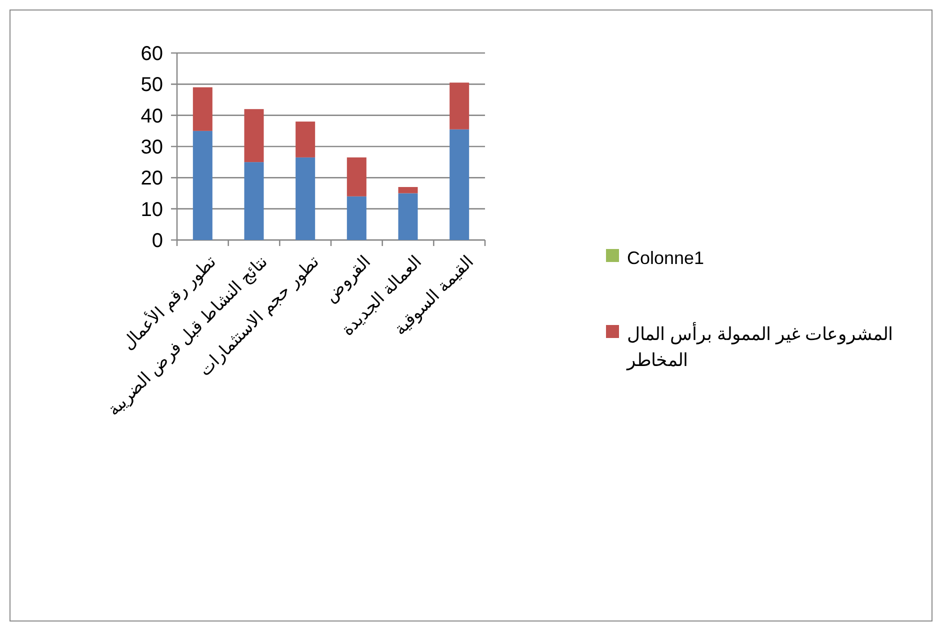 This screenshot has height=624, width=935. I want to click on y-tick-label: 20, so click(151, 179).